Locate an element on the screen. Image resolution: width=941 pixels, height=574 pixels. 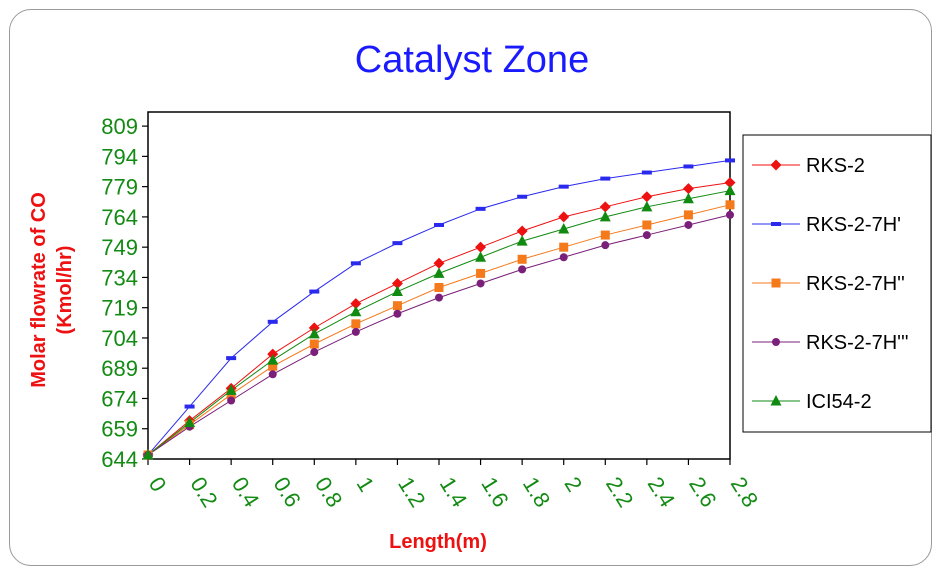
y-axis: 644 659 674 689 704 719 734 749 764 779 794 809 is located at coordinates (124, 293).